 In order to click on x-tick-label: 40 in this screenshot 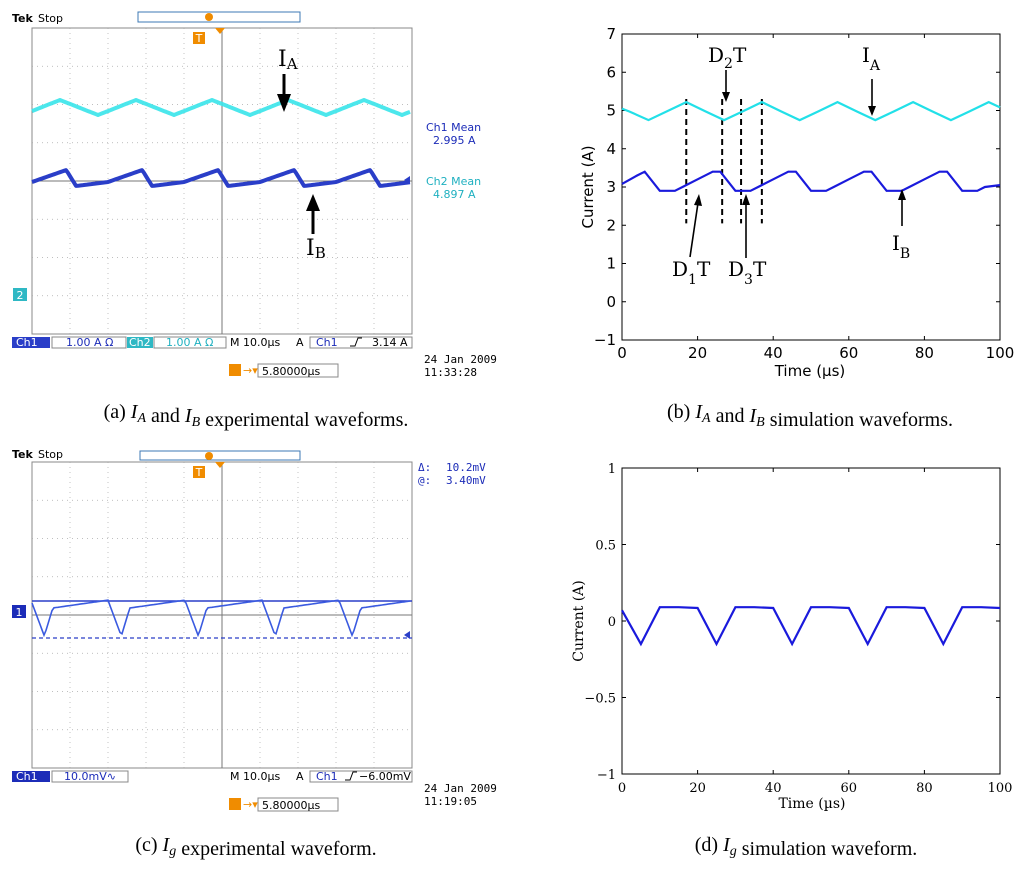, I will do `click(773, 353)`.